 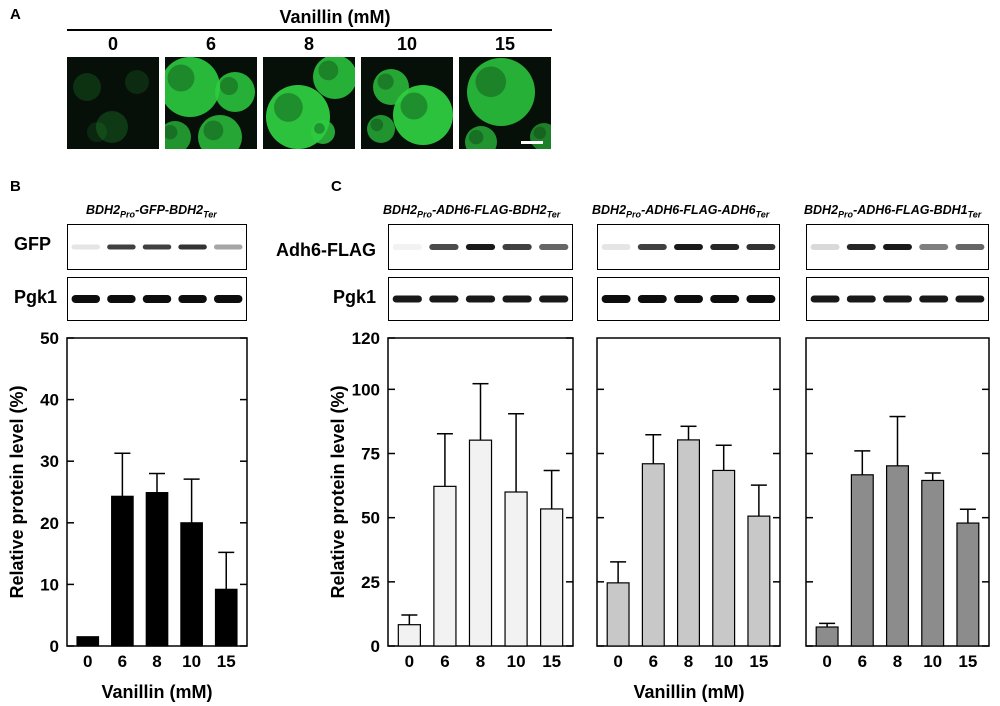 I want to click on panel-a-label: A, so click(x=15, y=14).